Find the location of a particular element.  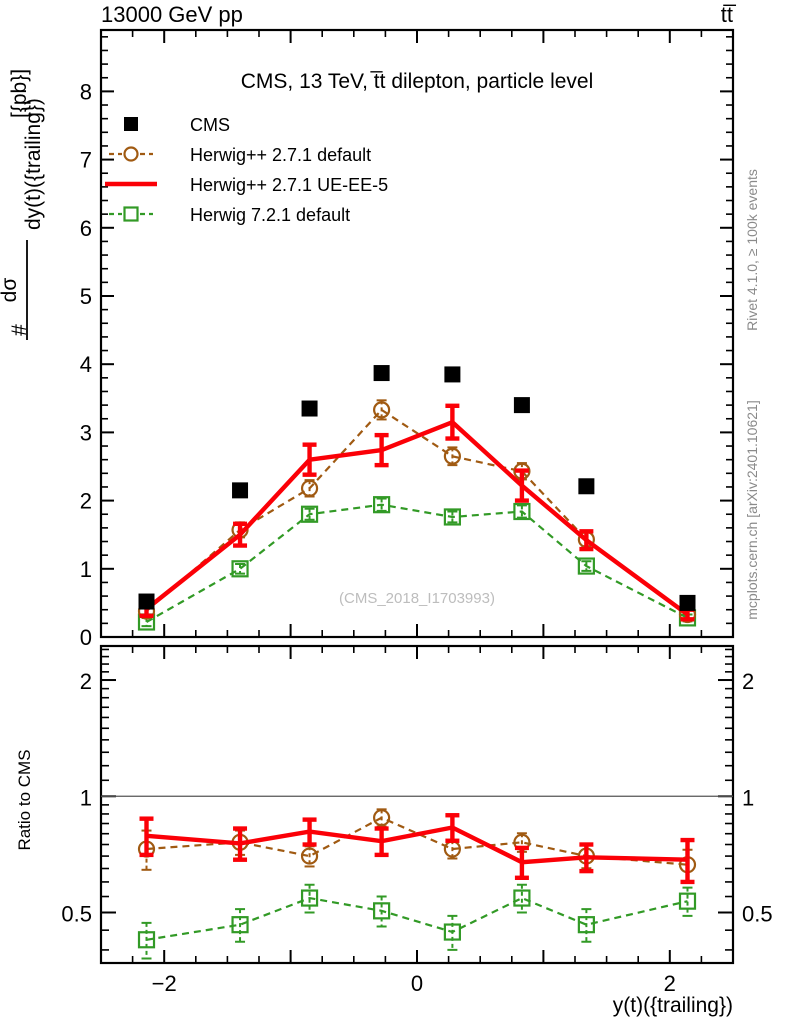

ratio-axis-label: Ratio to CMS is located at coordinates (24, 799).